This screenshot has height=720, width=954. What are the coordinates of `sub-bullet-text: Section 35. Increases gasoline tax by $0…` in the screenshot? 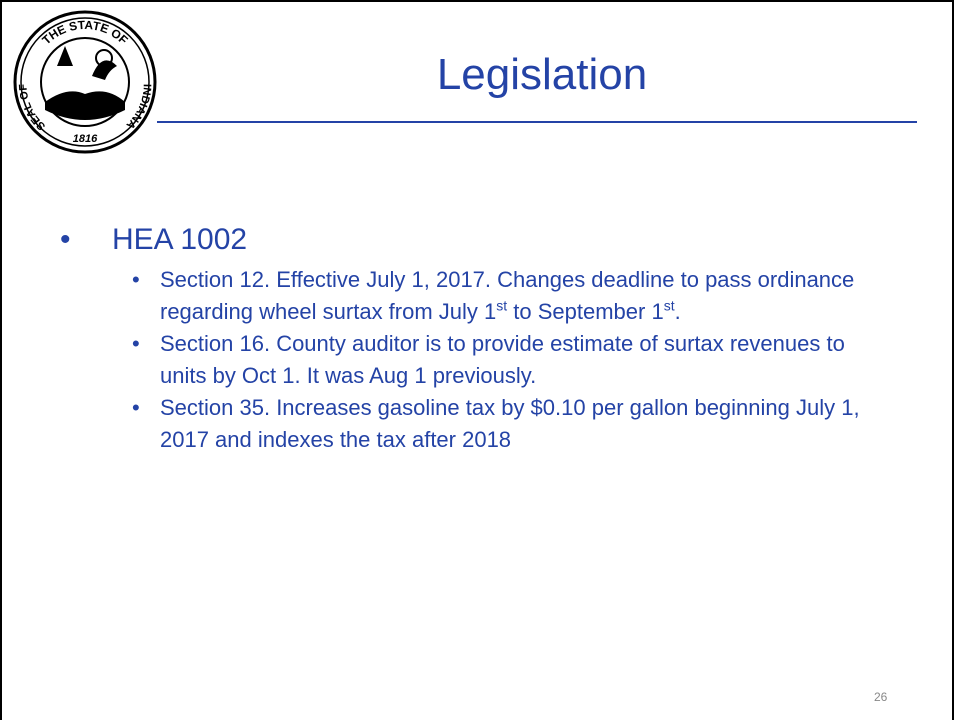 It's located at (510, 423).